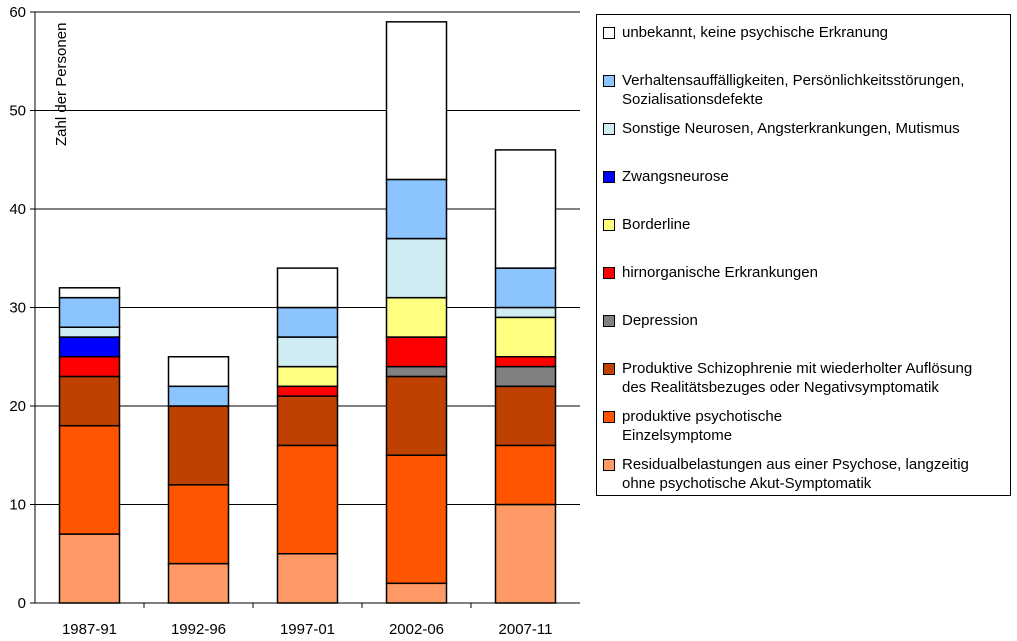  Describe the element at coordinates (307, 629) in the screenshot. I see `x-tick-label: 1997-01` at that location.